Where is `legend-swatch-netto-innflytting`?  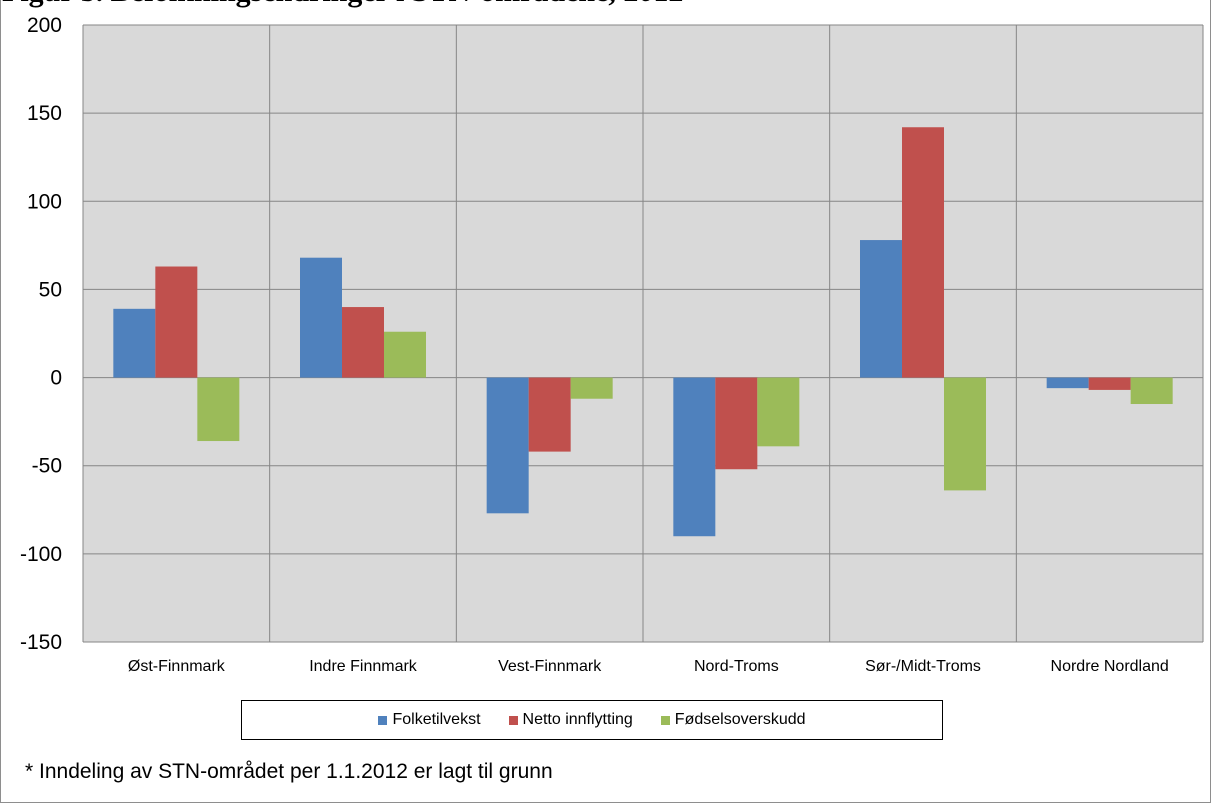
legend-swatch-netto-innflytting is located at coordinates (513, 720).